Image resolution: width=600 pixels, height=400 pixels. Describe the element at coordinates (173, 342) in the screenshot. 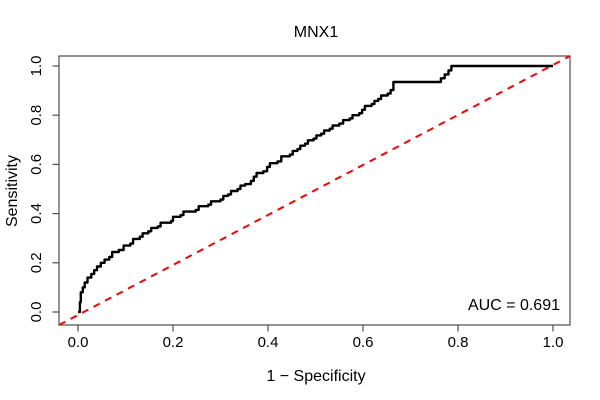

I see `x-tick-label: 0.2` at that location.